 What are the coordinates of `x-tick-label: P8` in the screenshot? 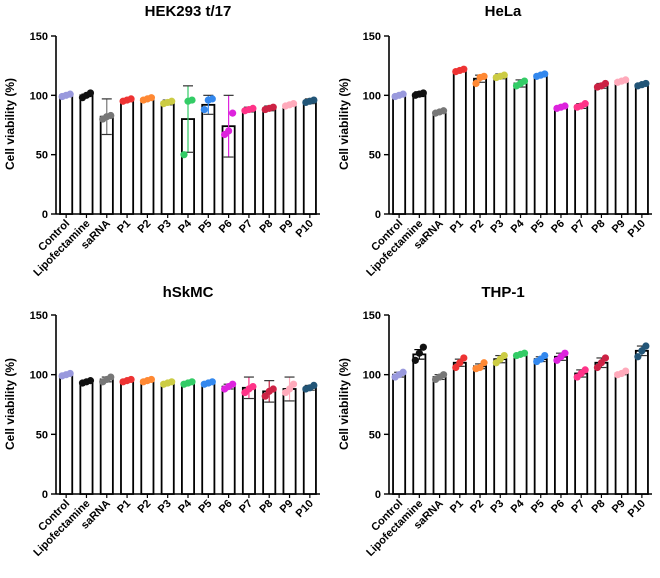 It's located at (266, 227).